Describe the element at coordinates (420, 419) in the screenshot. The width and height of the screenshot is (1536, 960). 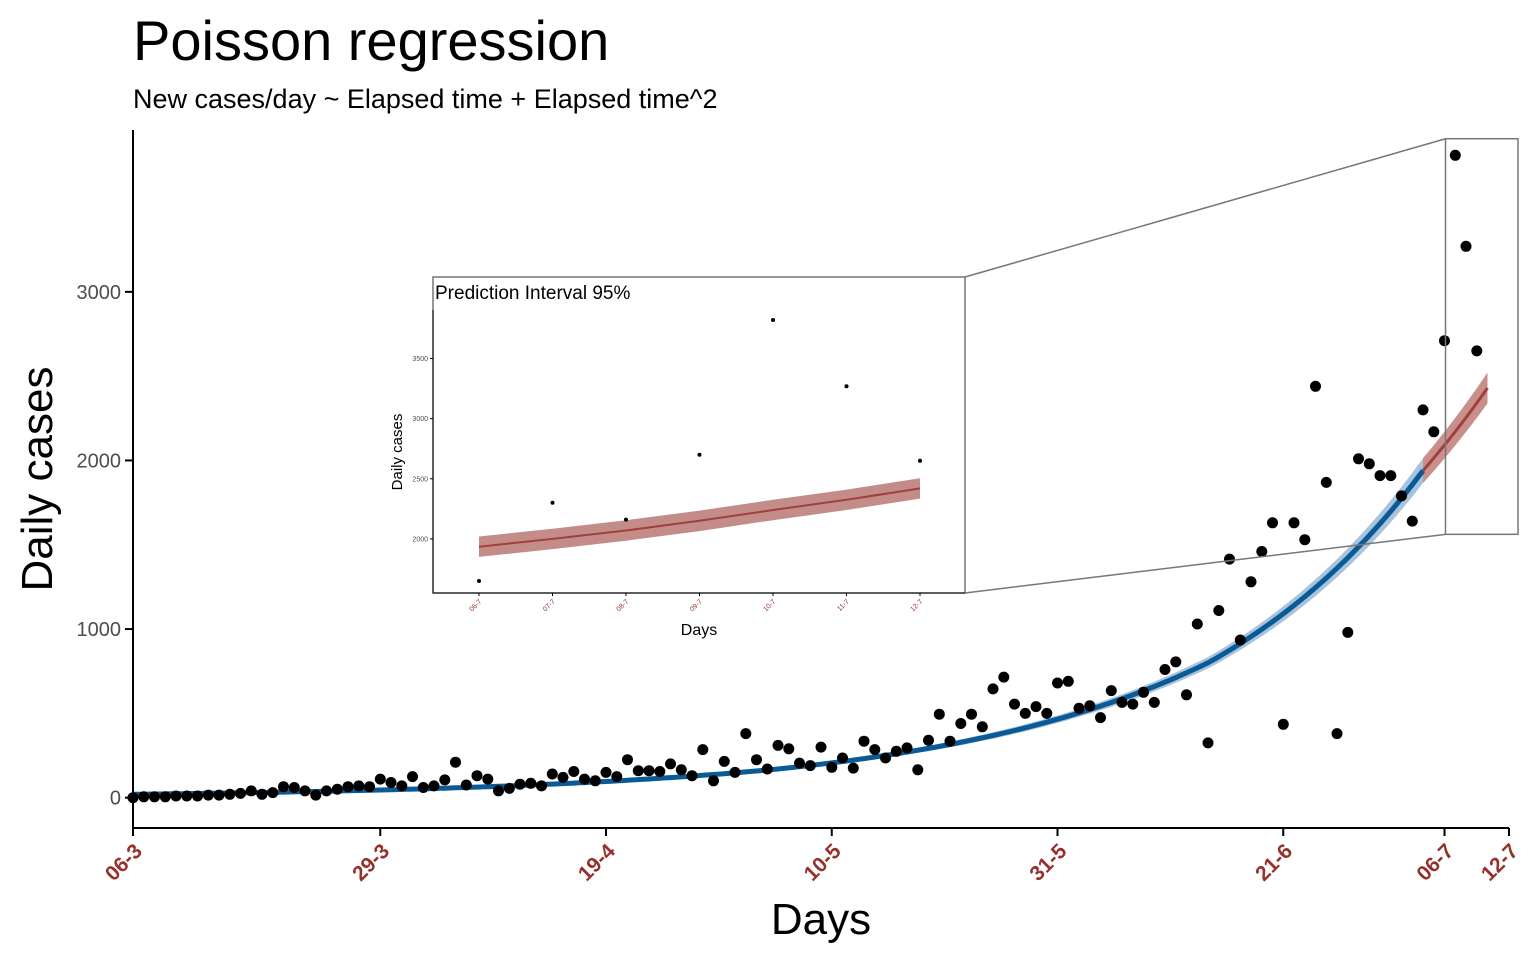
I see `inset-y-tick-label: 3000` at that location.